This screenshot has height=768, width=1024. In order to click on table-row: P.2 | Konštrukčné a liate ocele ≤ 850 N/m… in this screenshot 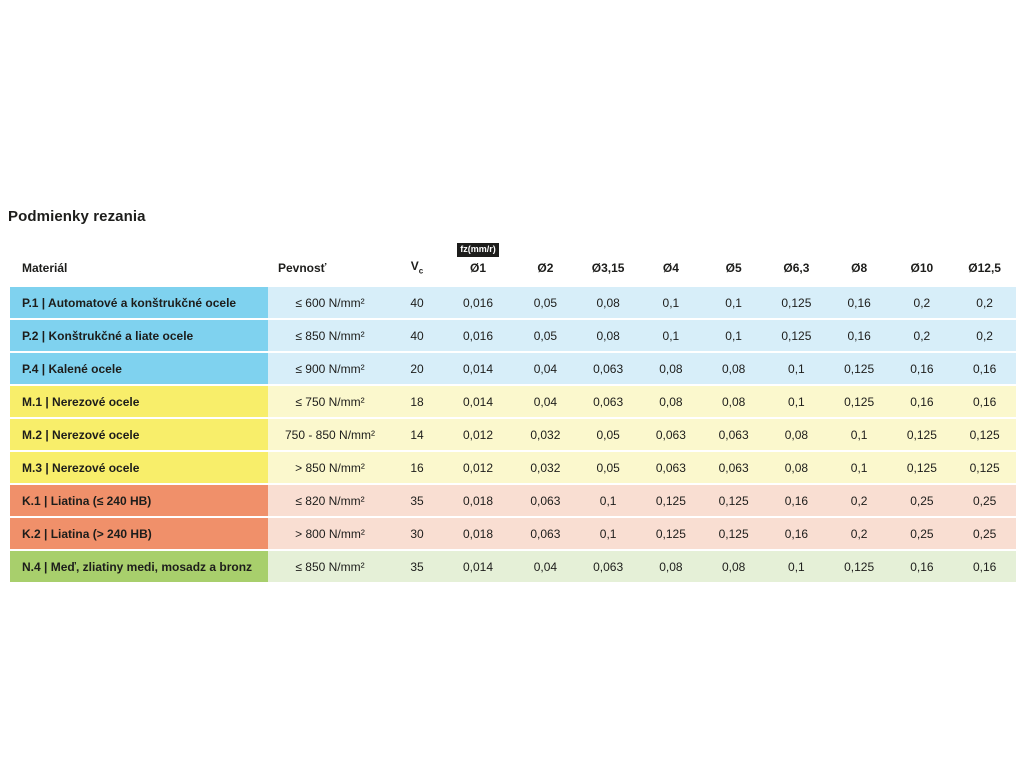, I will do `click(513, 335)`.